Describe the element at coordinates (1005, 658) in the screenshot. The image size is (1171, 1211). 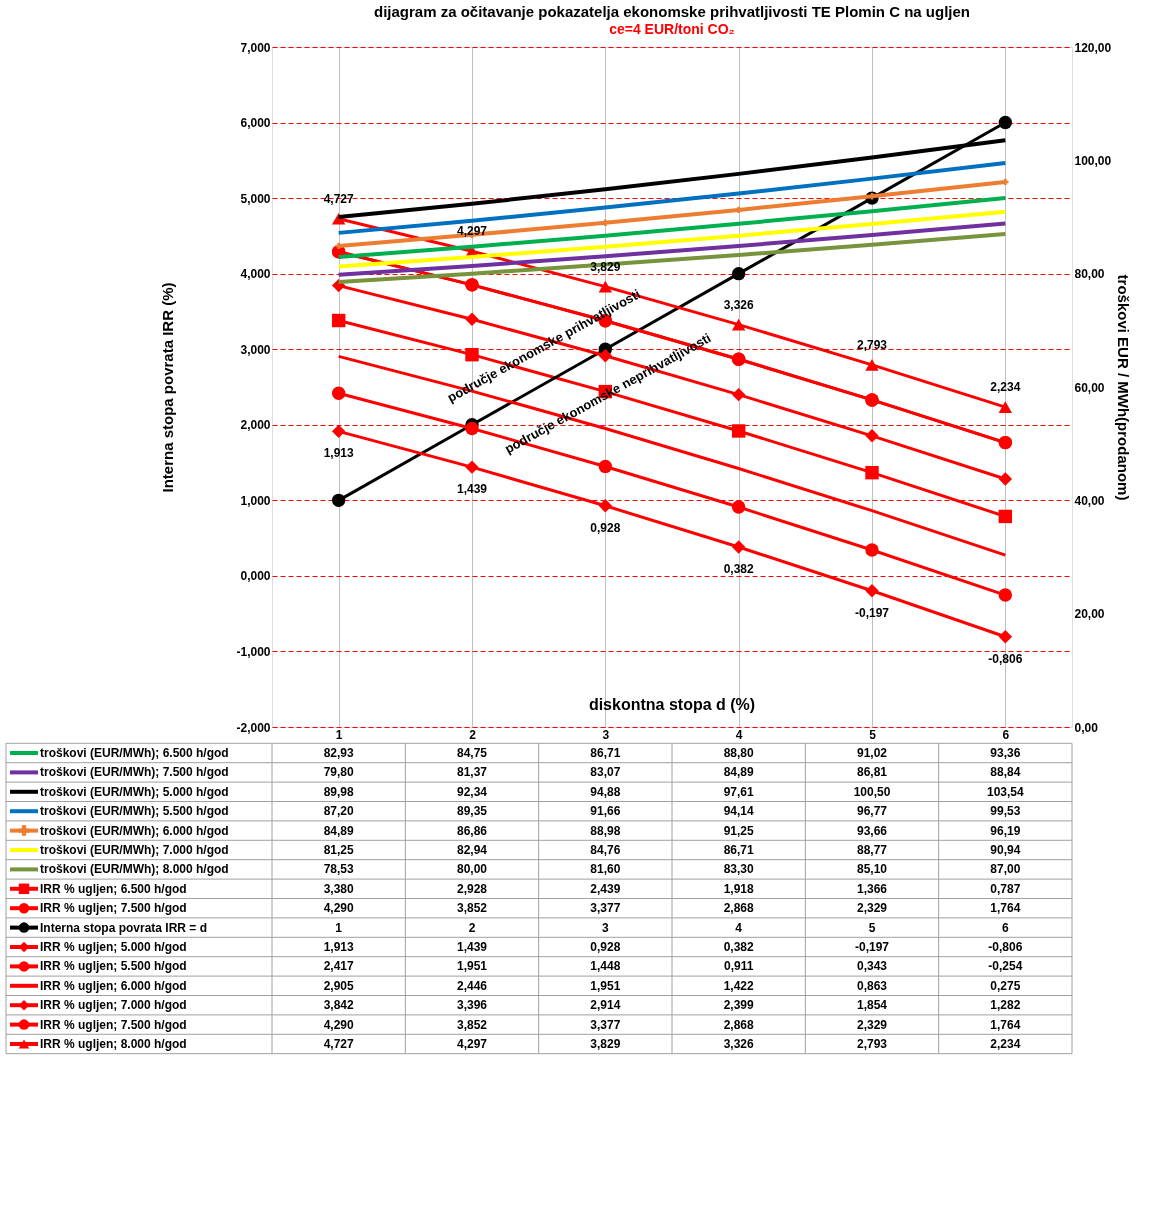
I see `annotation: -0,806` at that location.